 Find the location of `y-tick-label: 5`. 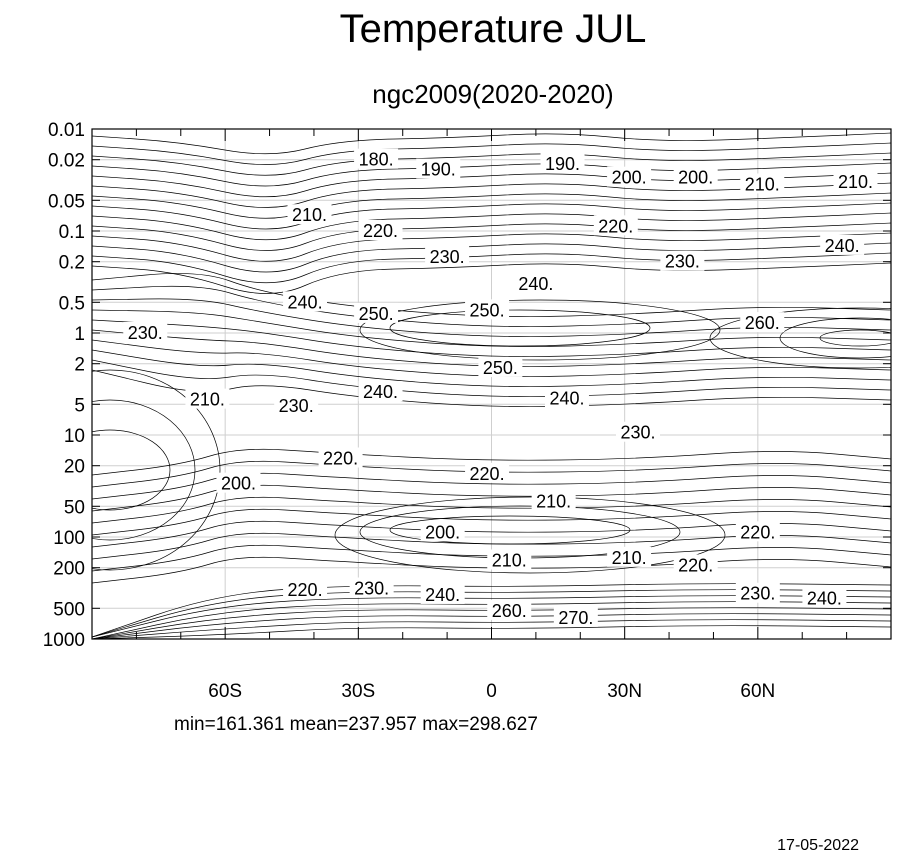

y-tick-label: 5 is located at coordinates (79, 405).